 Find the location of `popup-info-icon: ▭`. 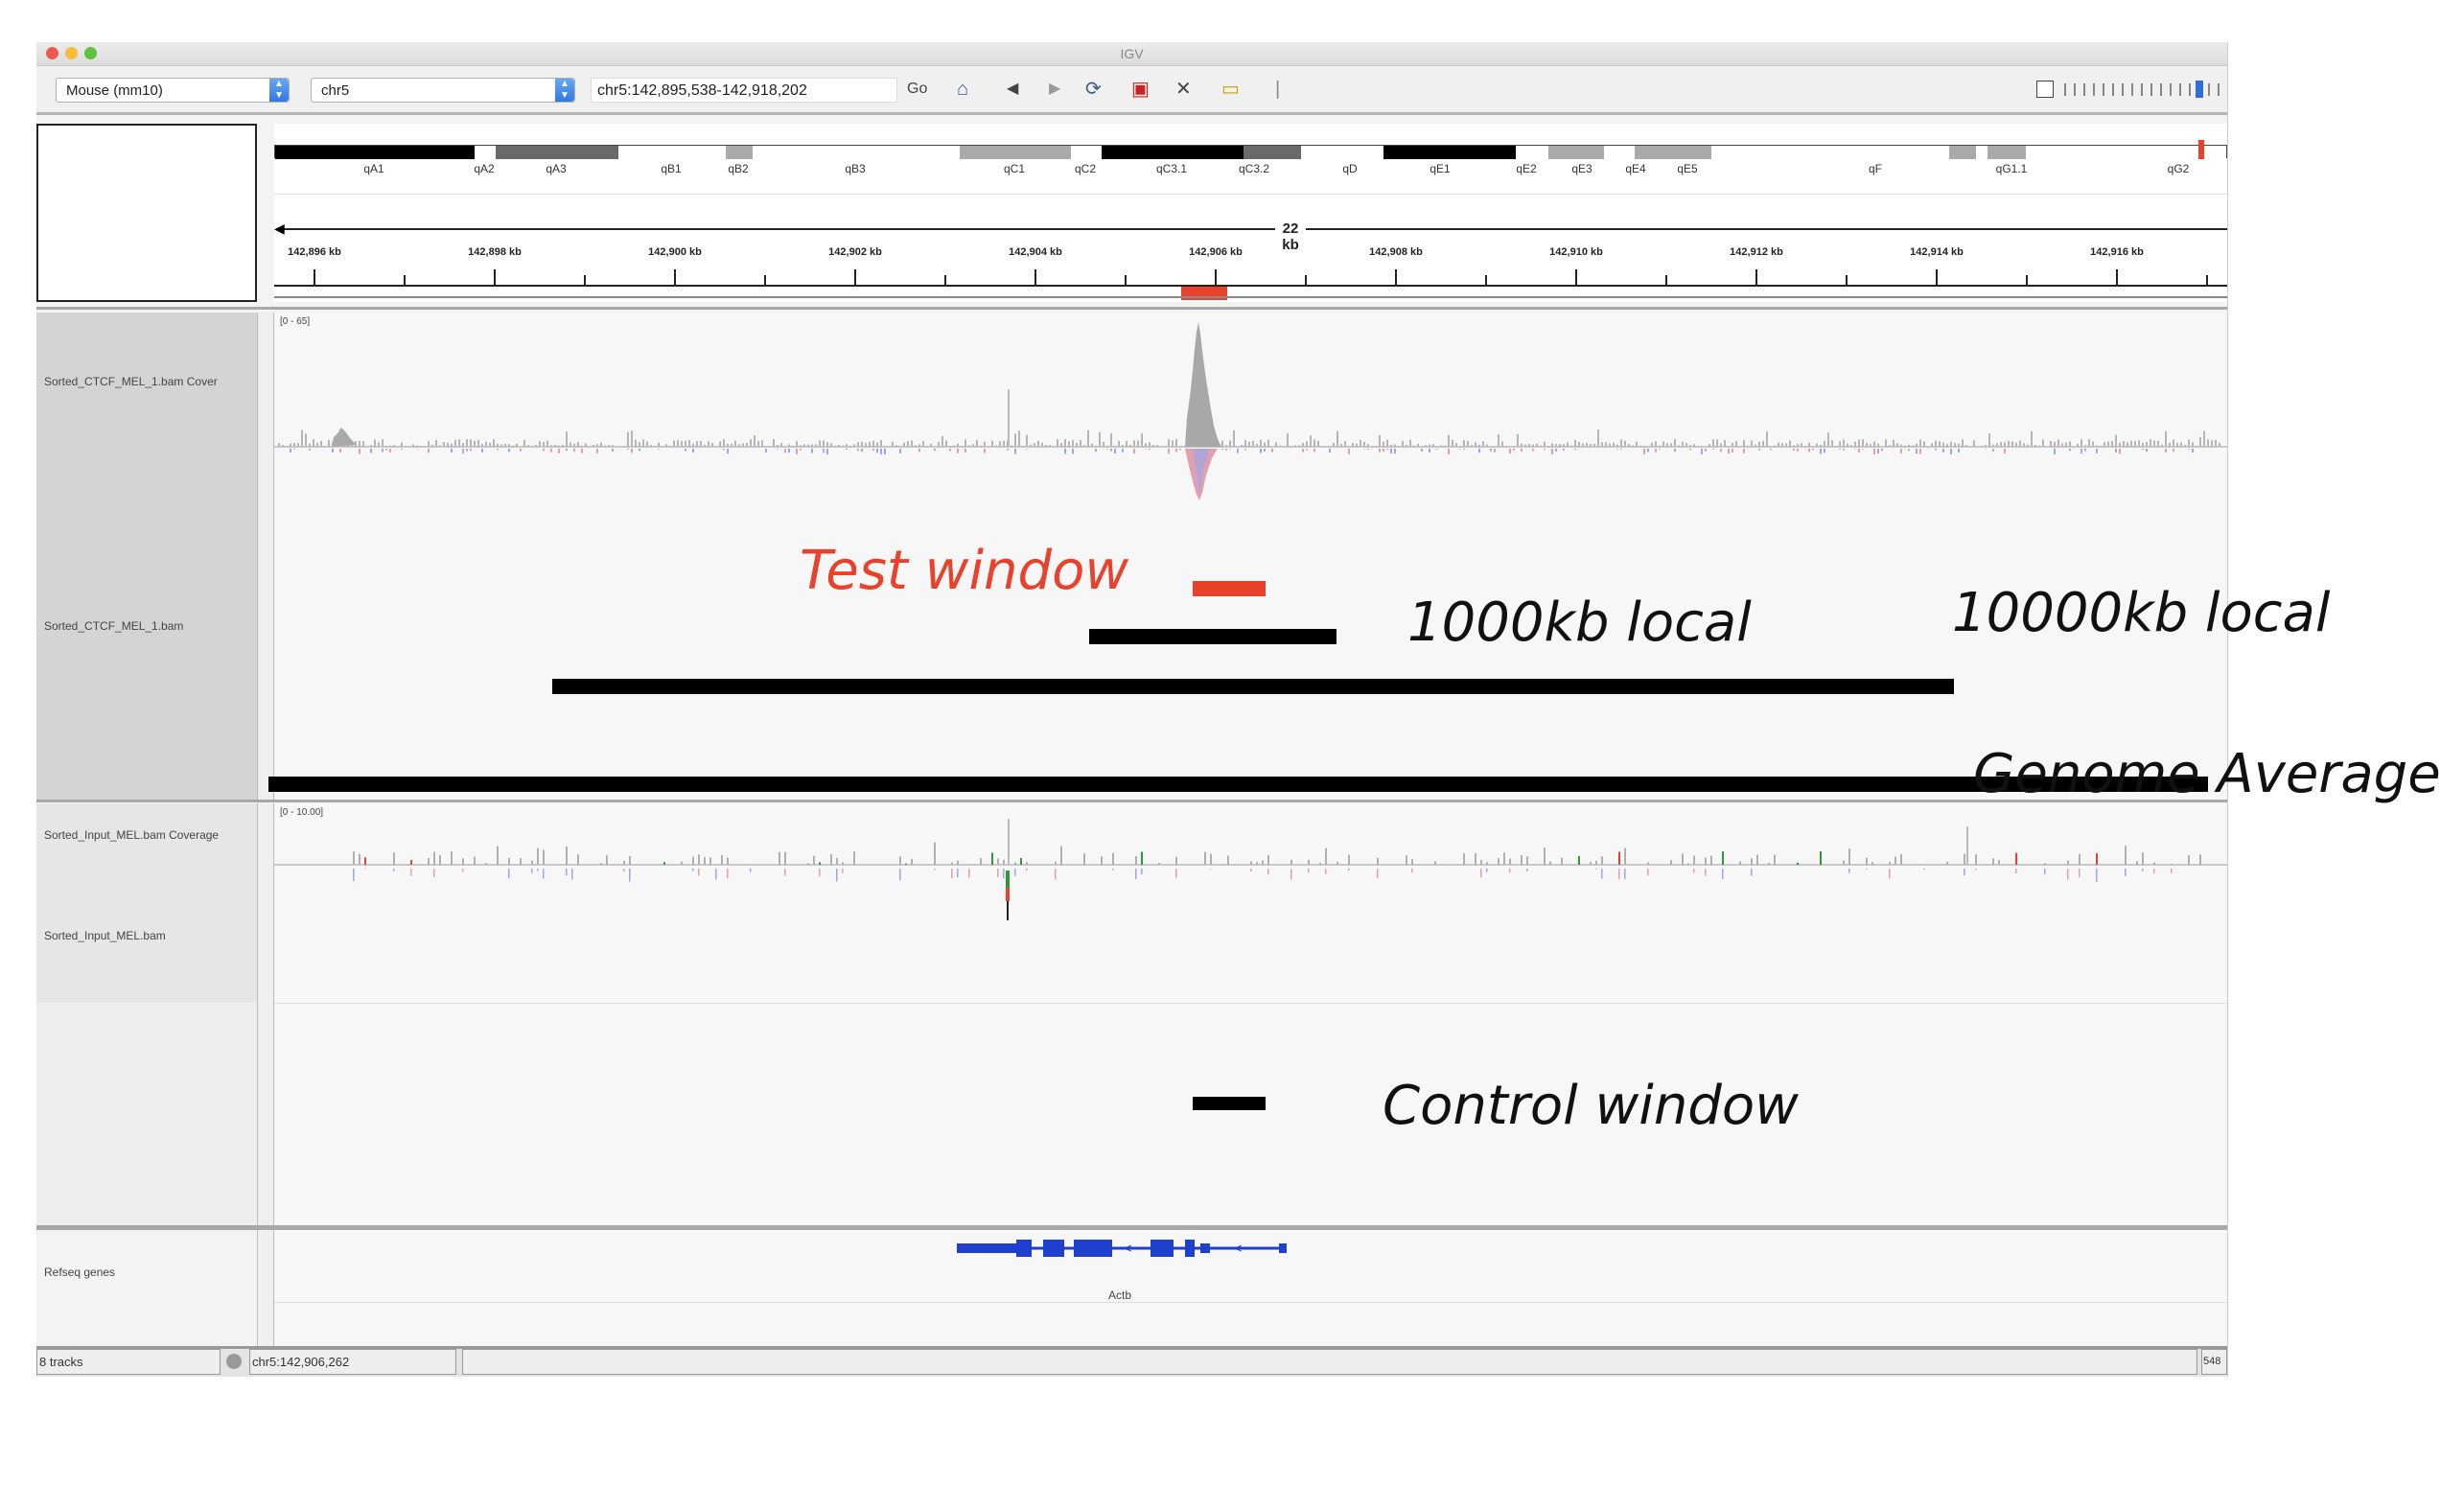

popup-info-icon: ▭ is located at coordinates (1230, 89).